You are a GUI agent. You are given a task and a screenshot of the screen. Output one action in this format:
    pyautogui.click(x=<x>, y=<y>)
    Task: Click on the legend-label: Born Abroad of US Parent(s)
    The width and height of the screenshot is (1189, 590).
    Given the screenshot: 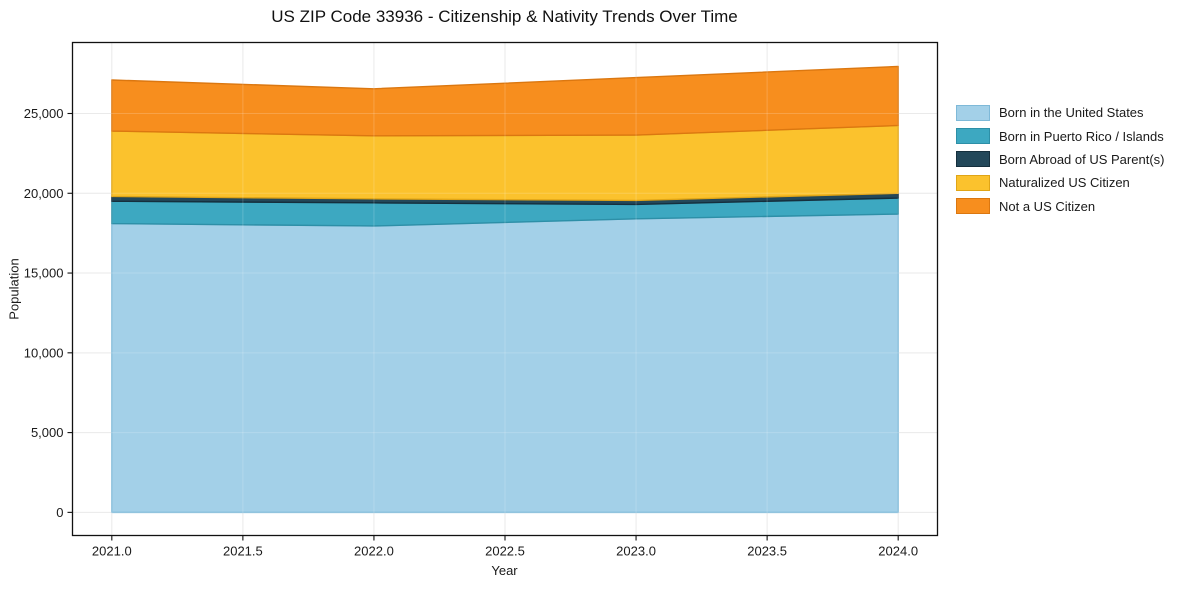 What is the action you would take?
    pyautogui.click(x=1082, y=159)
    